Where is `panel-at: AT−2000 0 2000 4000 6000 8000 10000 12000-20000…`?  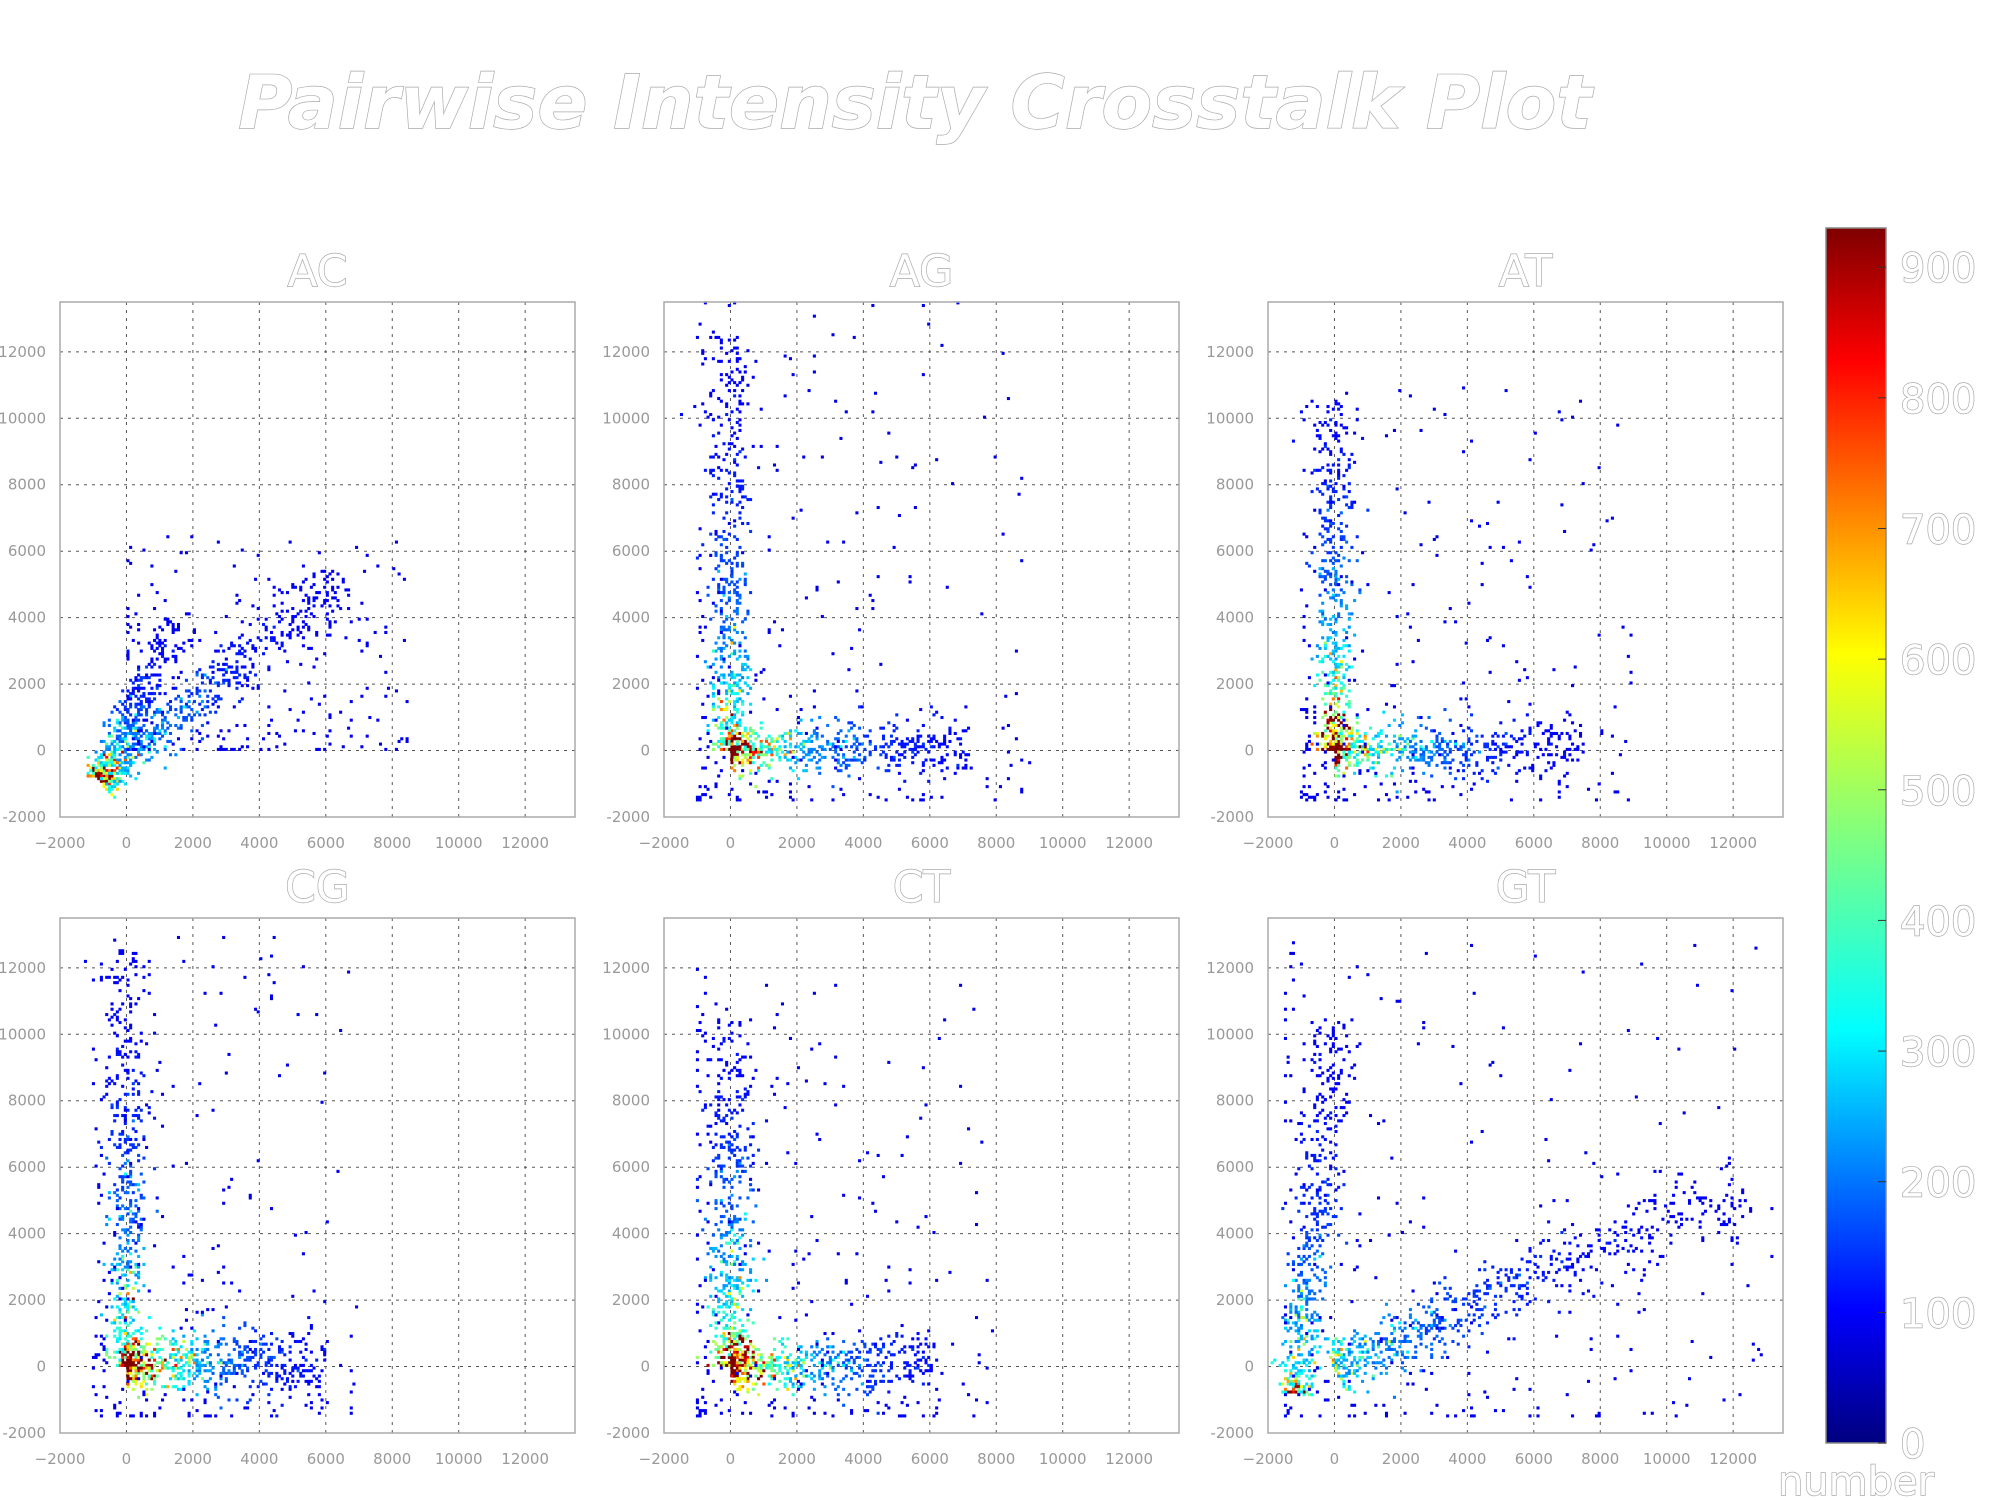
panel-at: AT−2000 0 2000 4000 6000 8000 10000 12000-20000… is located at coordinates (1495, 548).